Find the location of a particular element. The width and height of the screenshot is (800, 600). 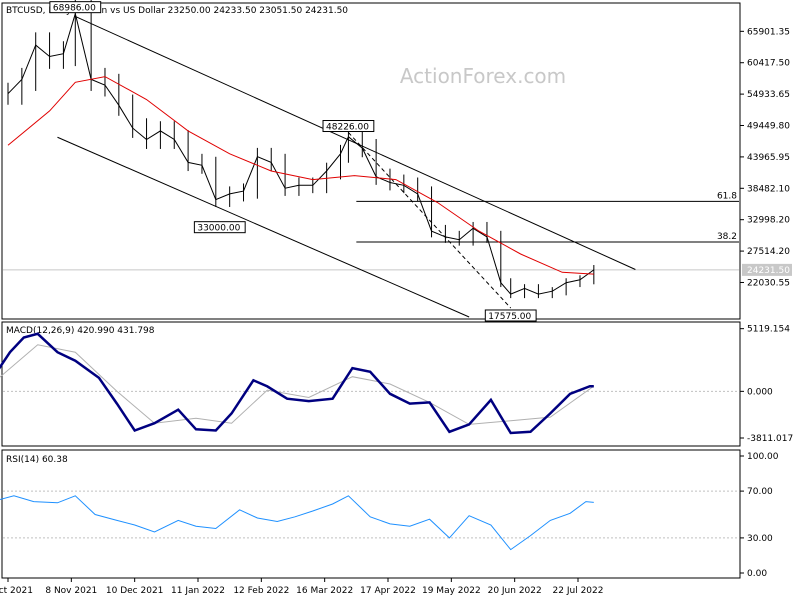

fib-level-label: 38.2 is located at coordinates (727, 237).